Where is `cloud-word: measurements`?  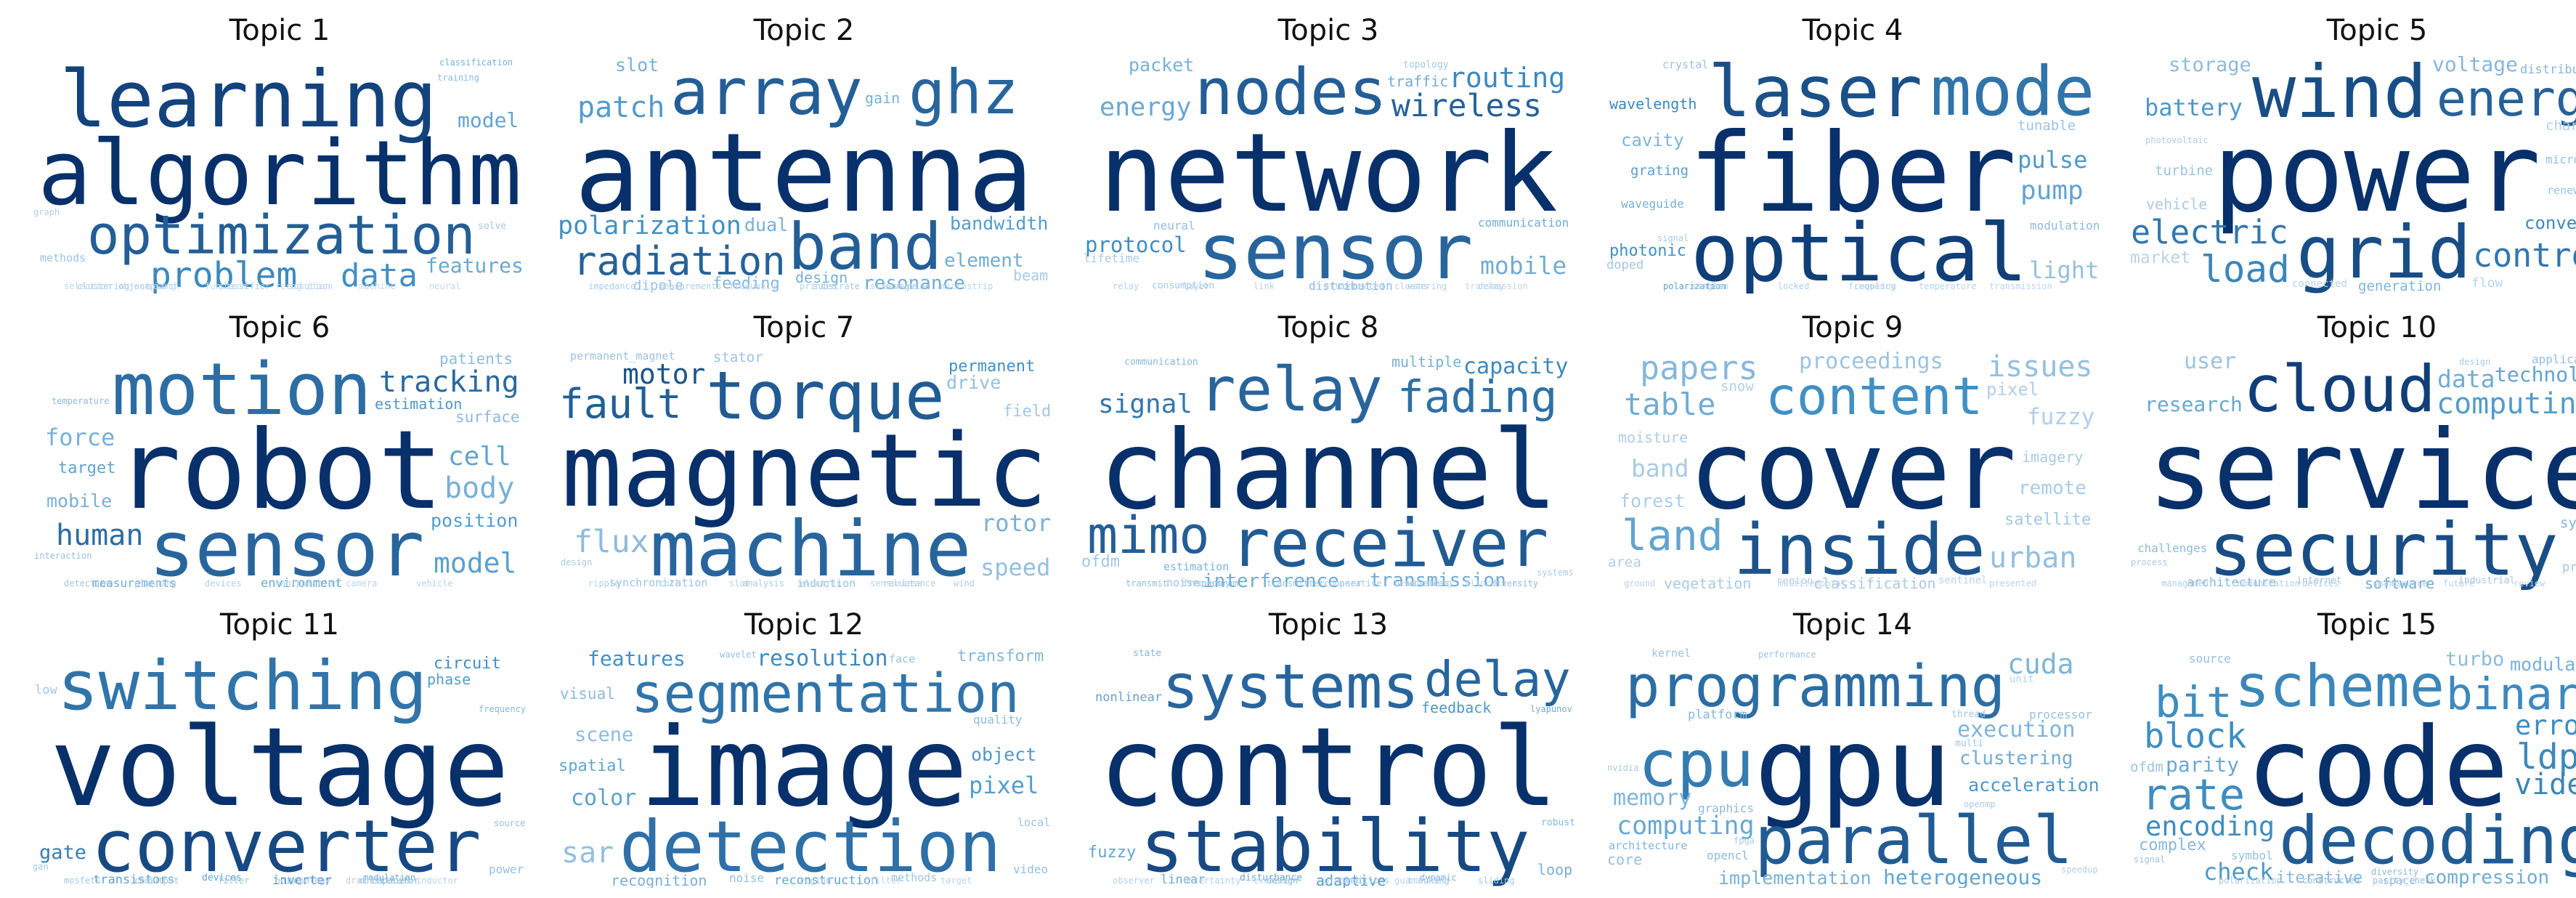
cloud-word: measurements is located at coordinates (134, 583).